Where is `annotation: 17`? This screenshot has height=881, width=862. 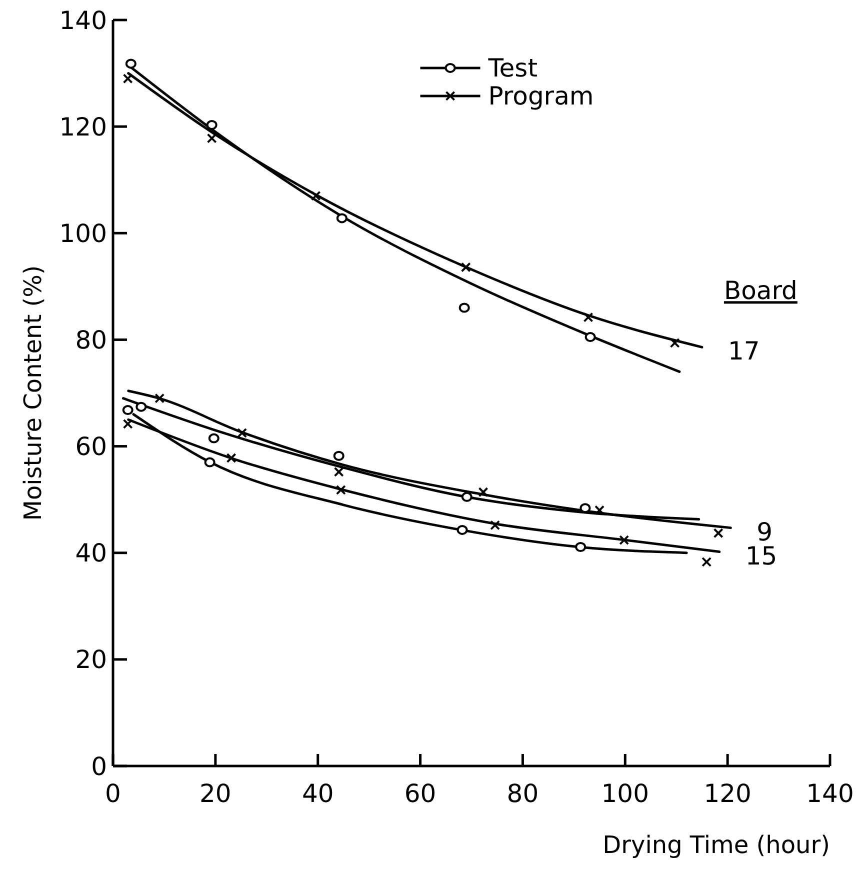
annotation: 17 is located at coordinates (744, 351).